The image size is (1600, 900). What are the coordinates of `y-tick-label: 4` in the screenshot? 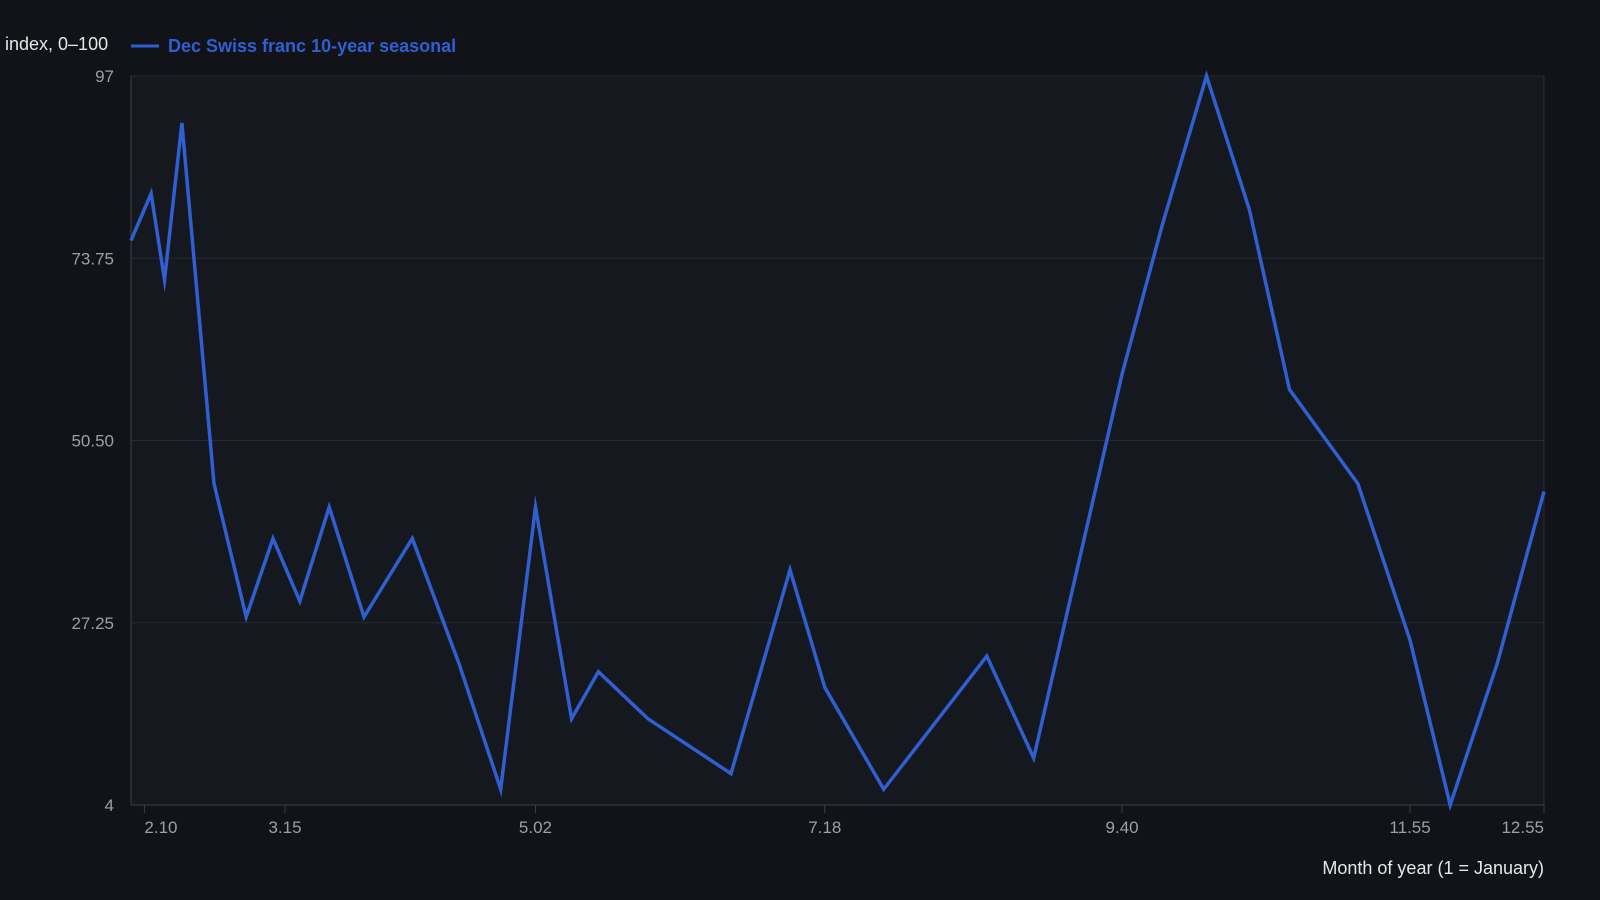 It's located at (109, 805).